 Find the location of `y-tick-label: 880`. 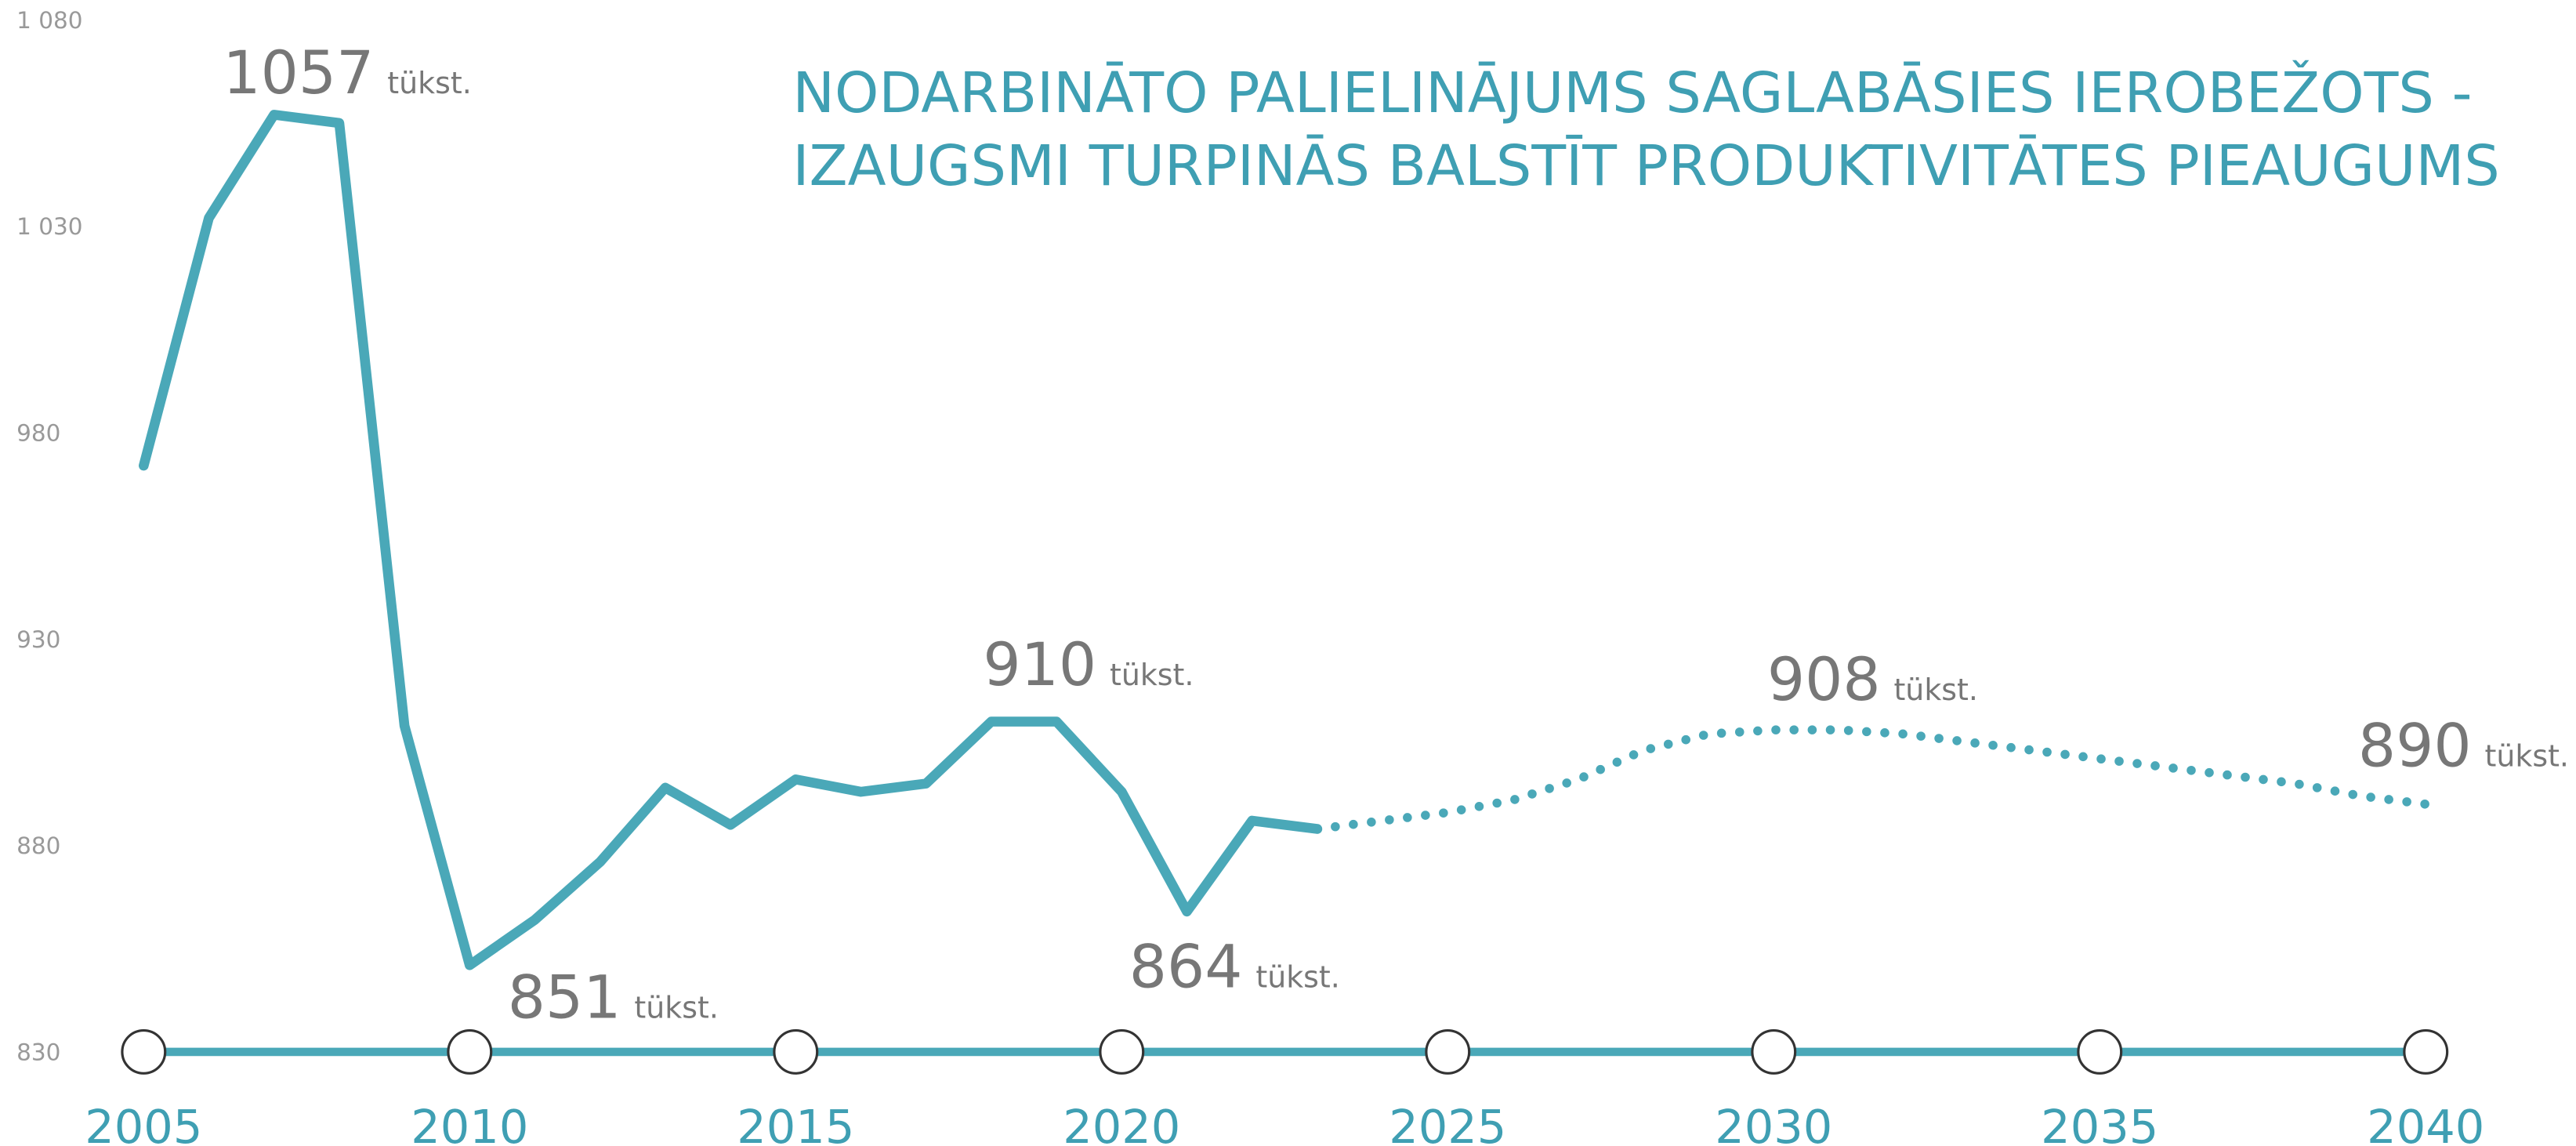

y-tick-label: 880 is located at coordinates (38, 846).